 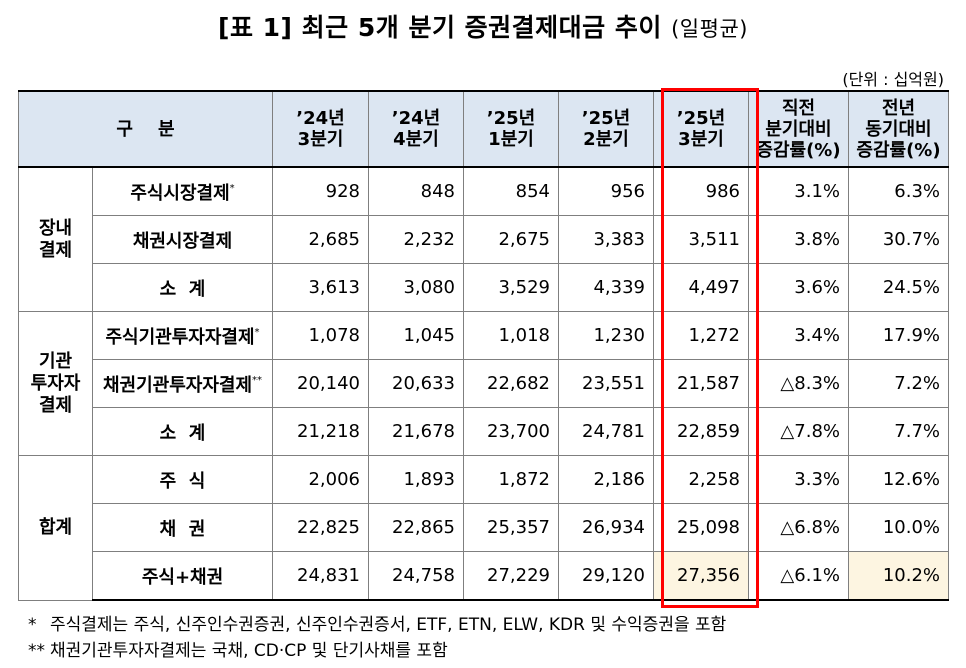 What do you see at coordinates (701, 576) in the screenshot?
I see `value-cell: 27,356` at bounding box center [701, 576].